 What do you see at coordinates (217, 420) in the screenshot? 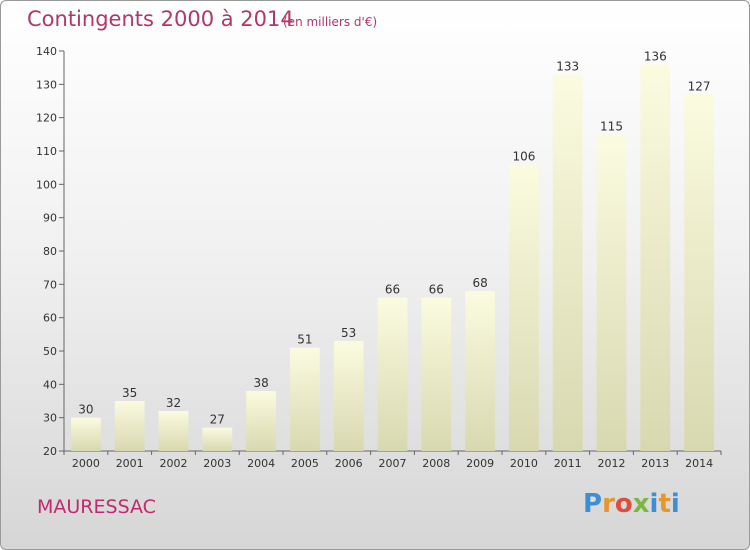
I see `data-label: 27` at bounding box center [217, 420].